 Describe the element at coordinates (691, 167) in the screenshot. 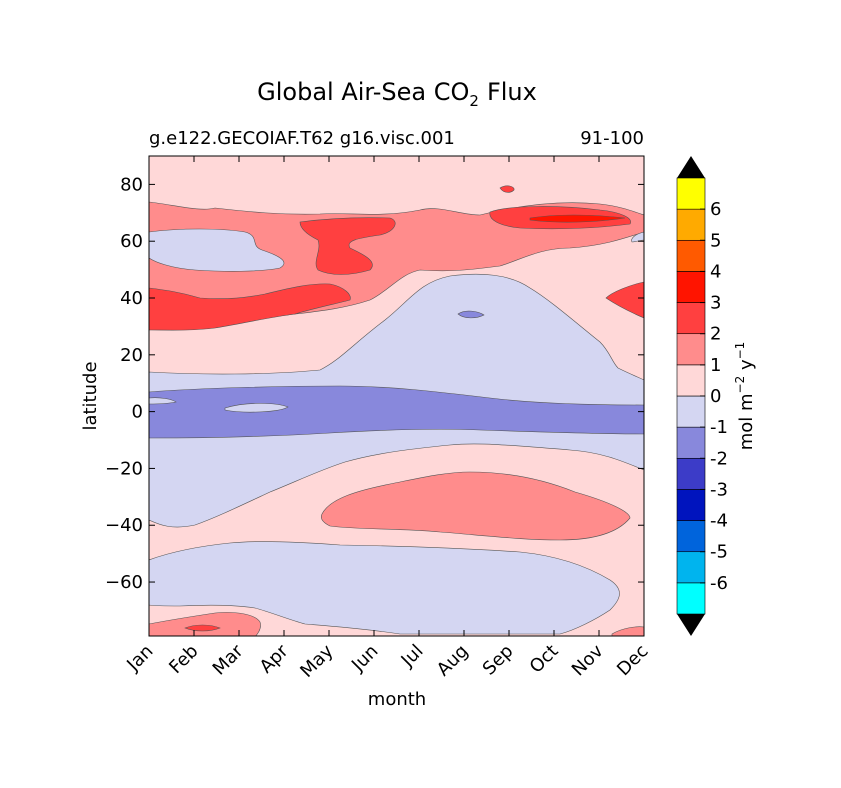

I see `colorbar-extend-max` at that location.